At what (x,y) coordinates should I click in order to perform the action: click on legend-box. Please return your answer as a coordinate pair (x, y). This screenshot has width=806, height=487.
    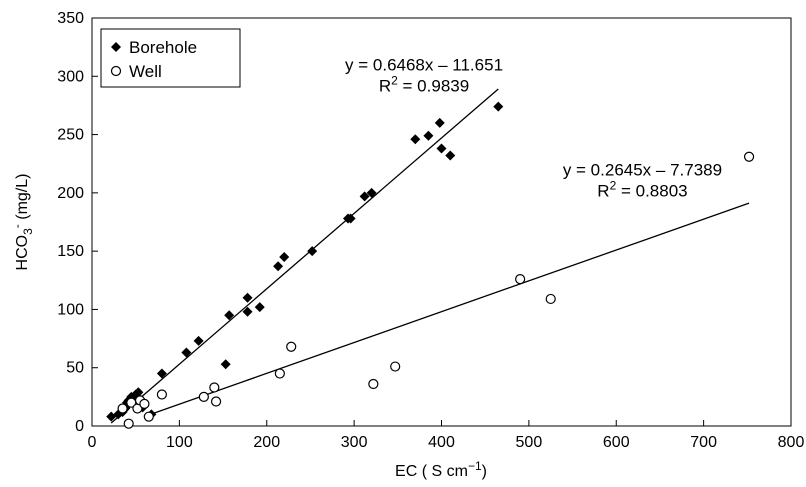
    Looking at the image, I should click on (170, 58).